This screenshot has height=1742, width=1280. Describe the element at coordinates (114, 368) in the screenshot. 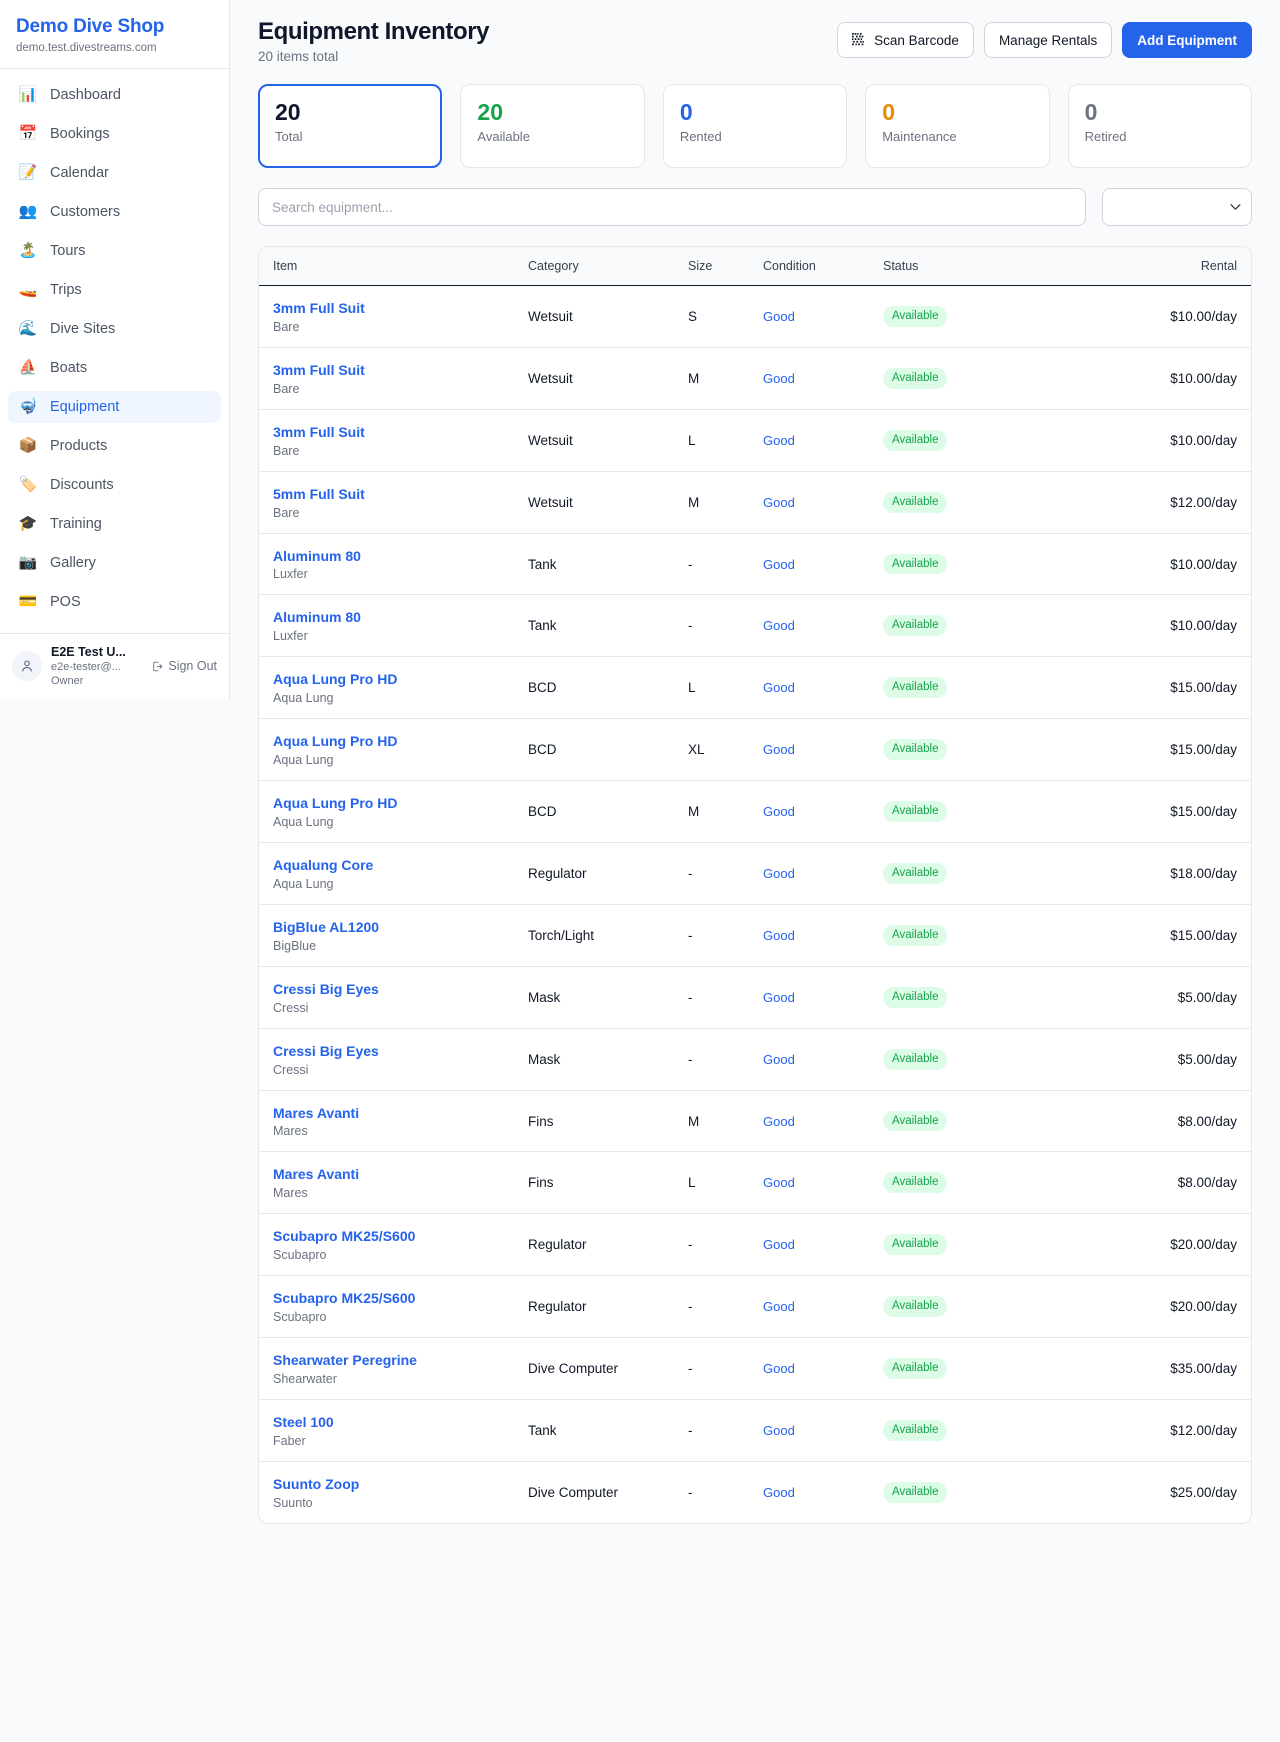

I see `sidebar-item-boats: ⛵ Boats` at that location.